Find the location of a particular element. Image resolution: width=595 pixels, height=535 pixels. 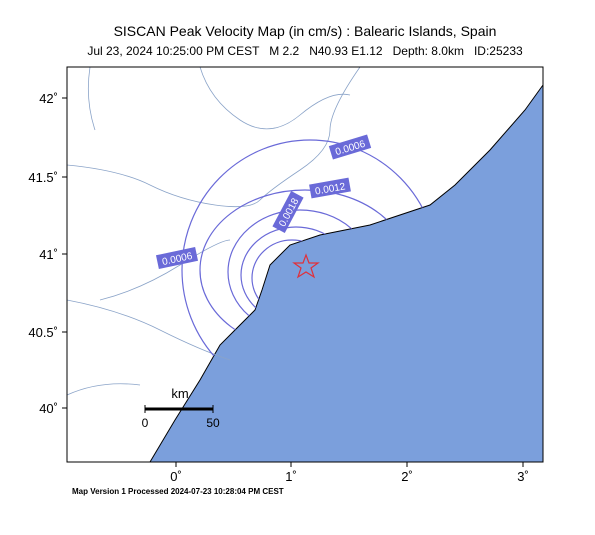

scale-label: 50 is located at coordinates (213, 423).